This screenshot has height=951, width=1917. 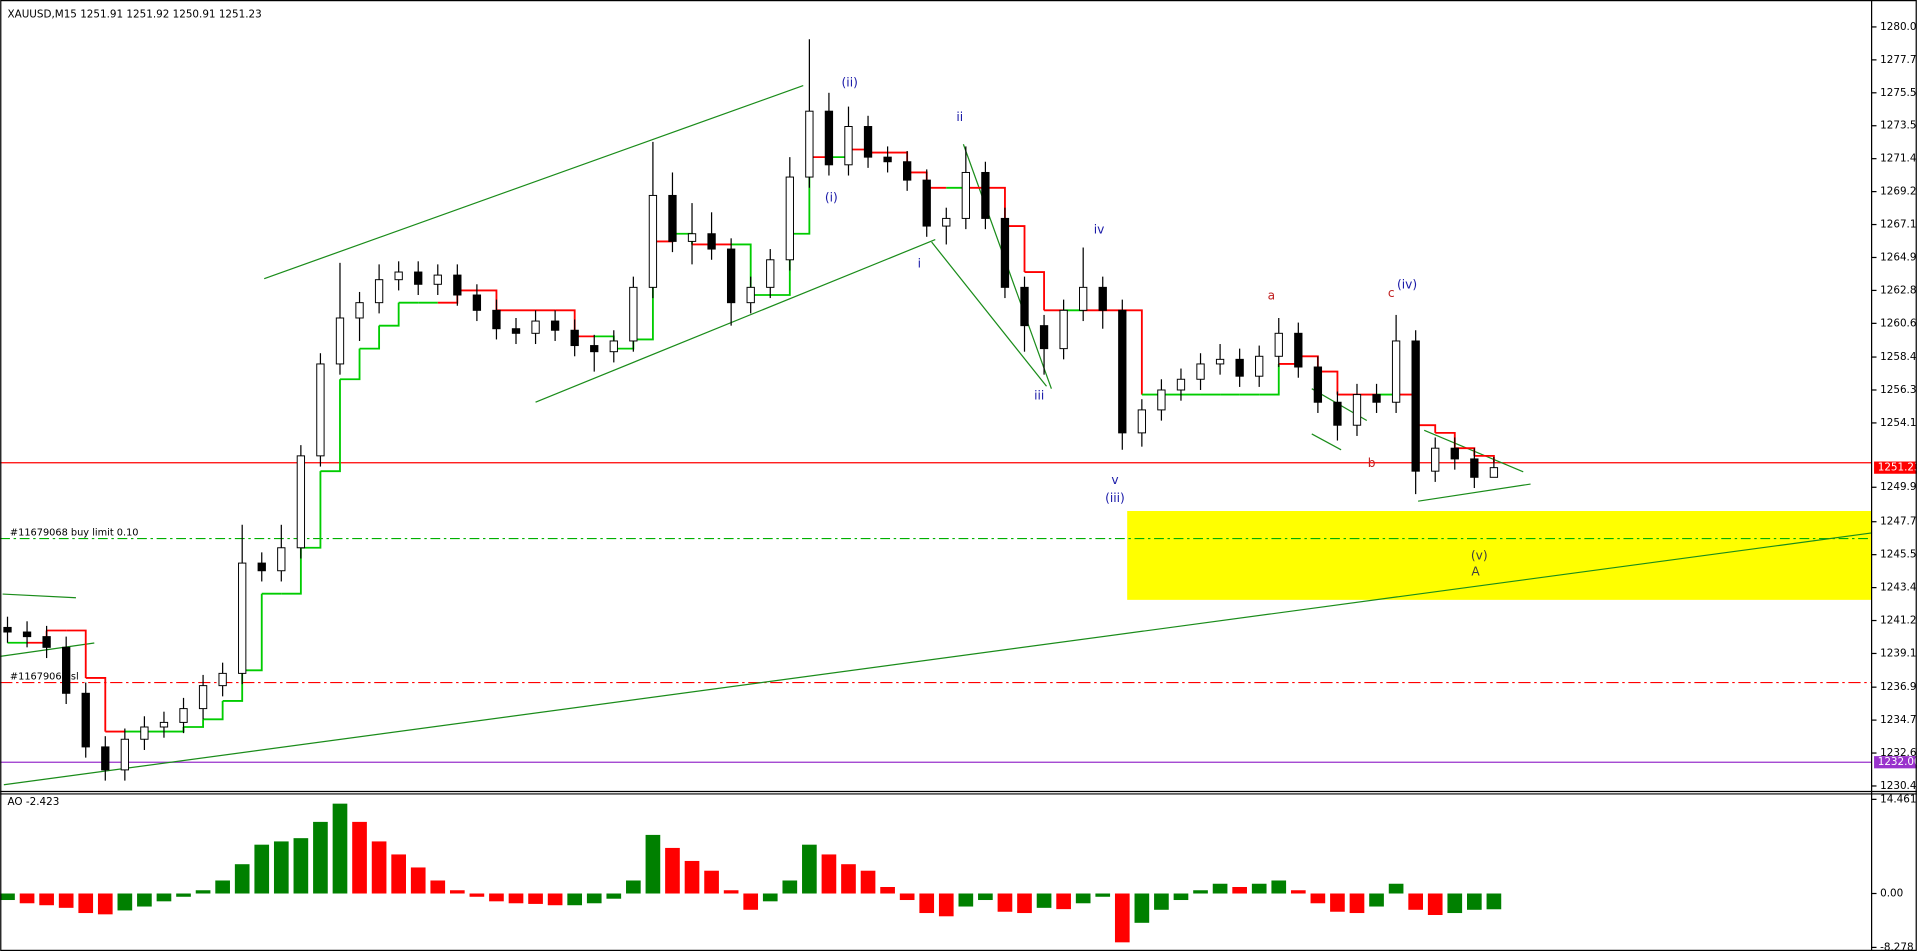 I want to click on wave-label: iii, so click(x=1039, y=396).